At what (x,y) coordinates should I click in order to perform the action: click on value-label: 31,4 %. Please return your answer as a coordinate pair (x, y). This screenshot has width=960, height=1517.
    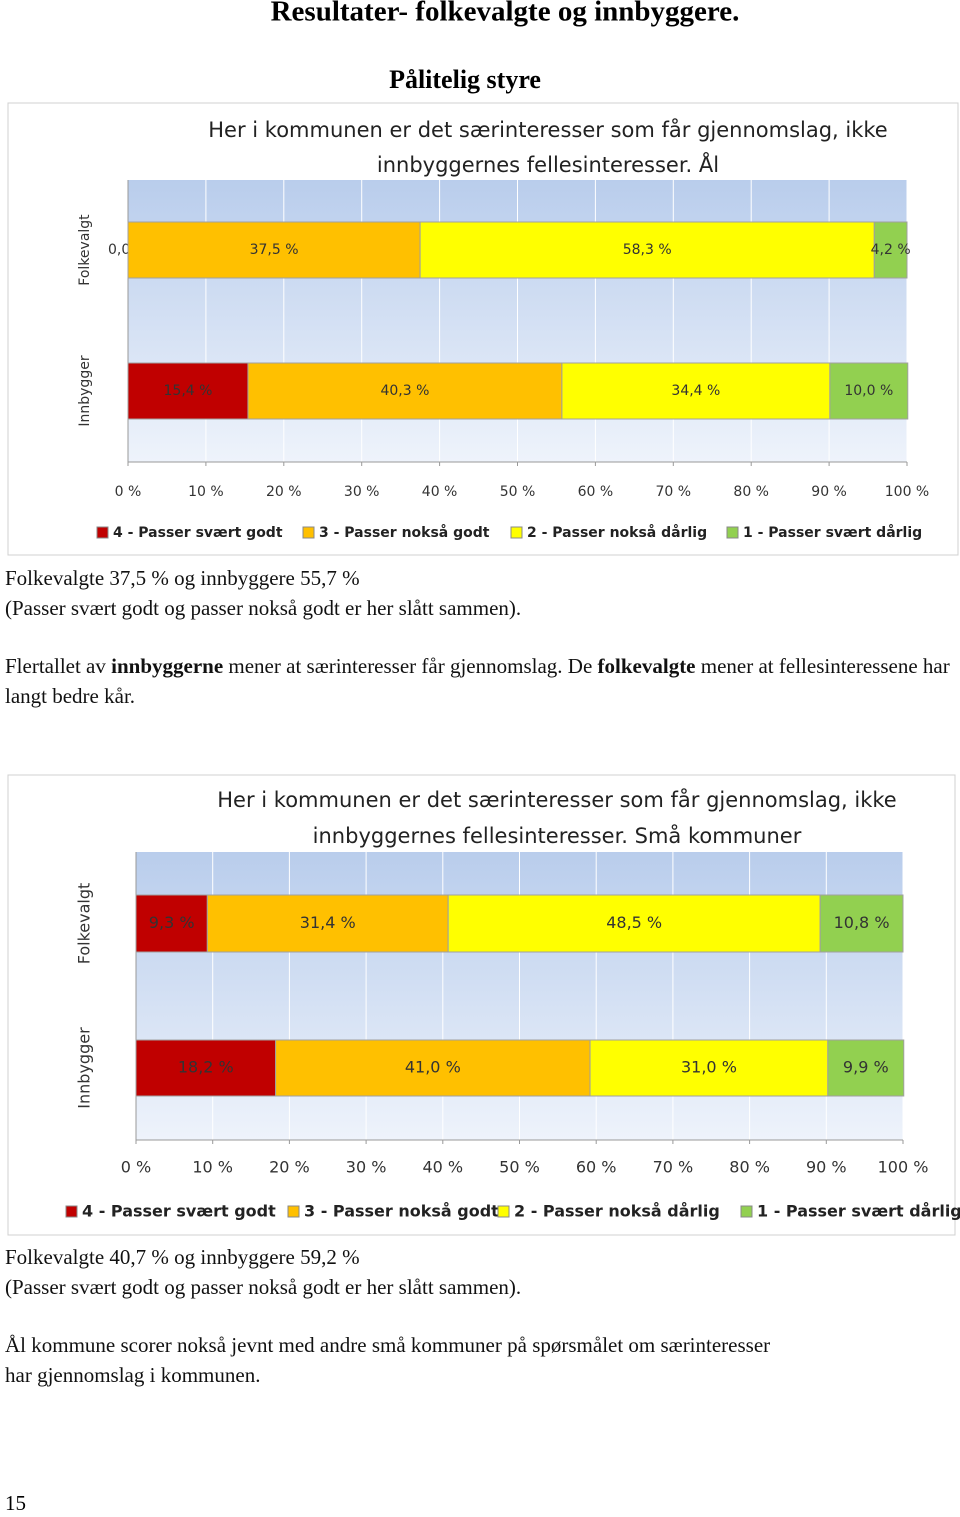
    Looking at the image, I should click on (328, 922).